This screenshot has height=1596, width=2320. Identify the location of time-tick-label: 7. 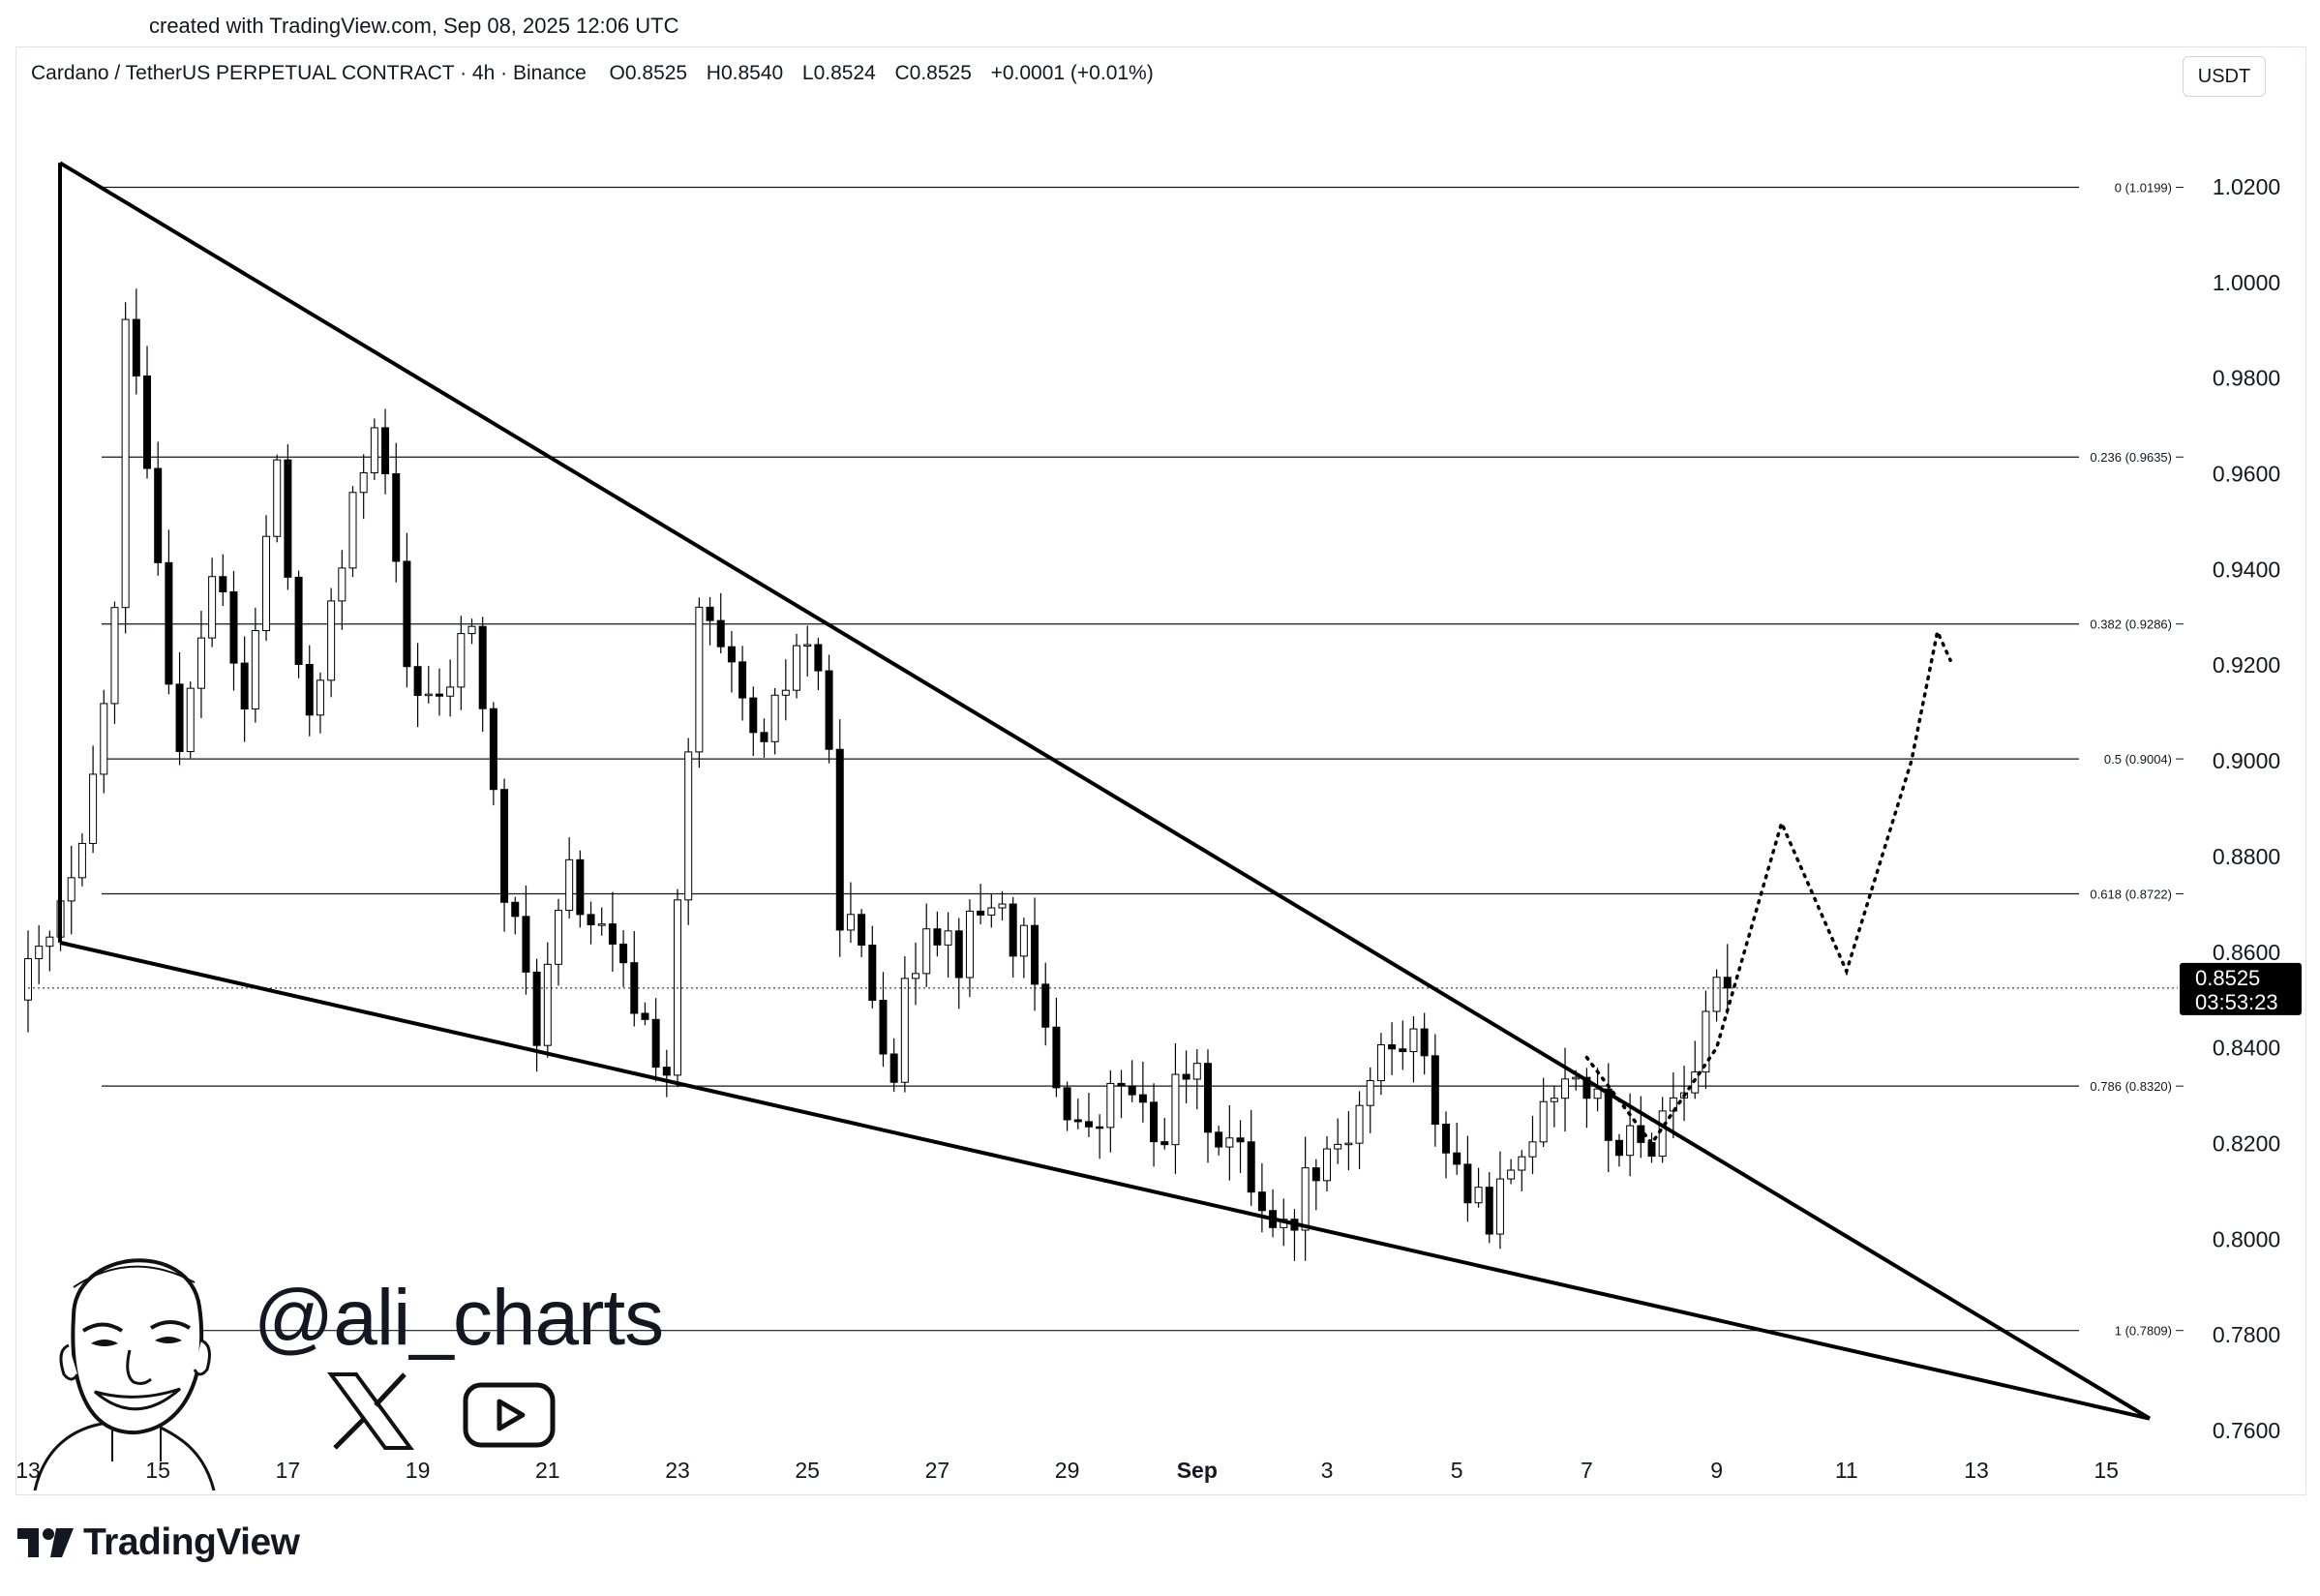
(1587, 1470).